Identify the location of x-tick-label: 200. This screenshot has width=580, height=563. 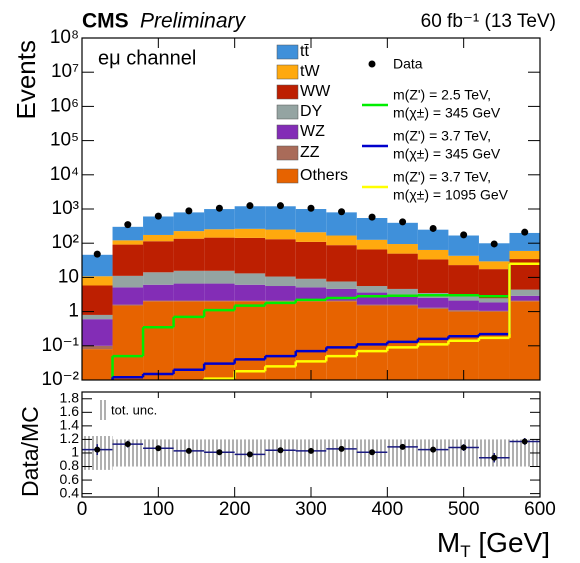
(235, 509).